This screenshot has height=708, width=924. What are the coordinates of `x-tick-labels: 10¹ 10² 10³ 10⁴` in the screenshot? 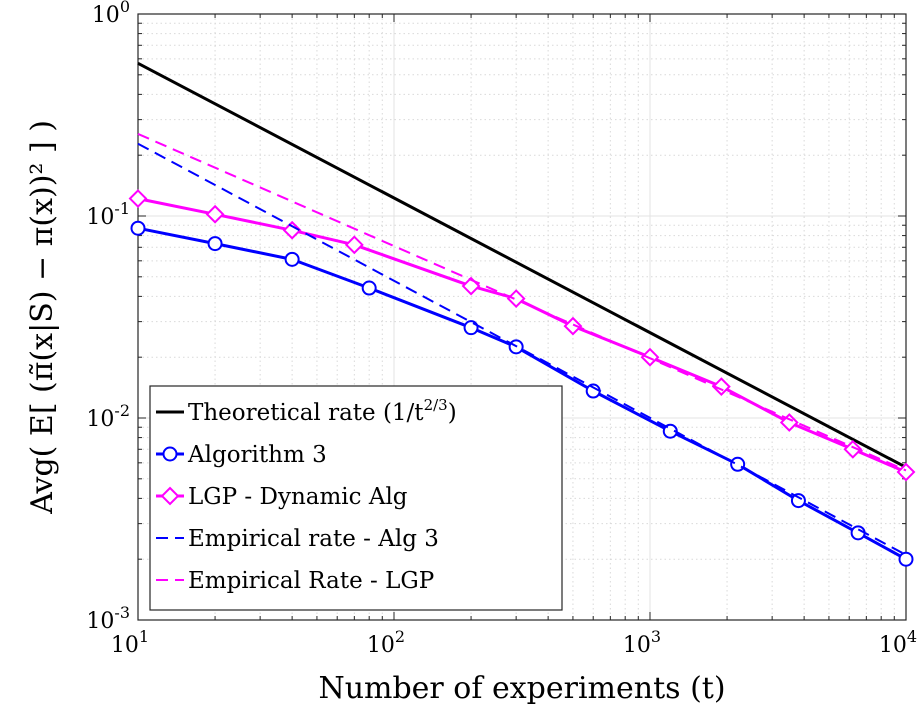 It's located at (514, 642).